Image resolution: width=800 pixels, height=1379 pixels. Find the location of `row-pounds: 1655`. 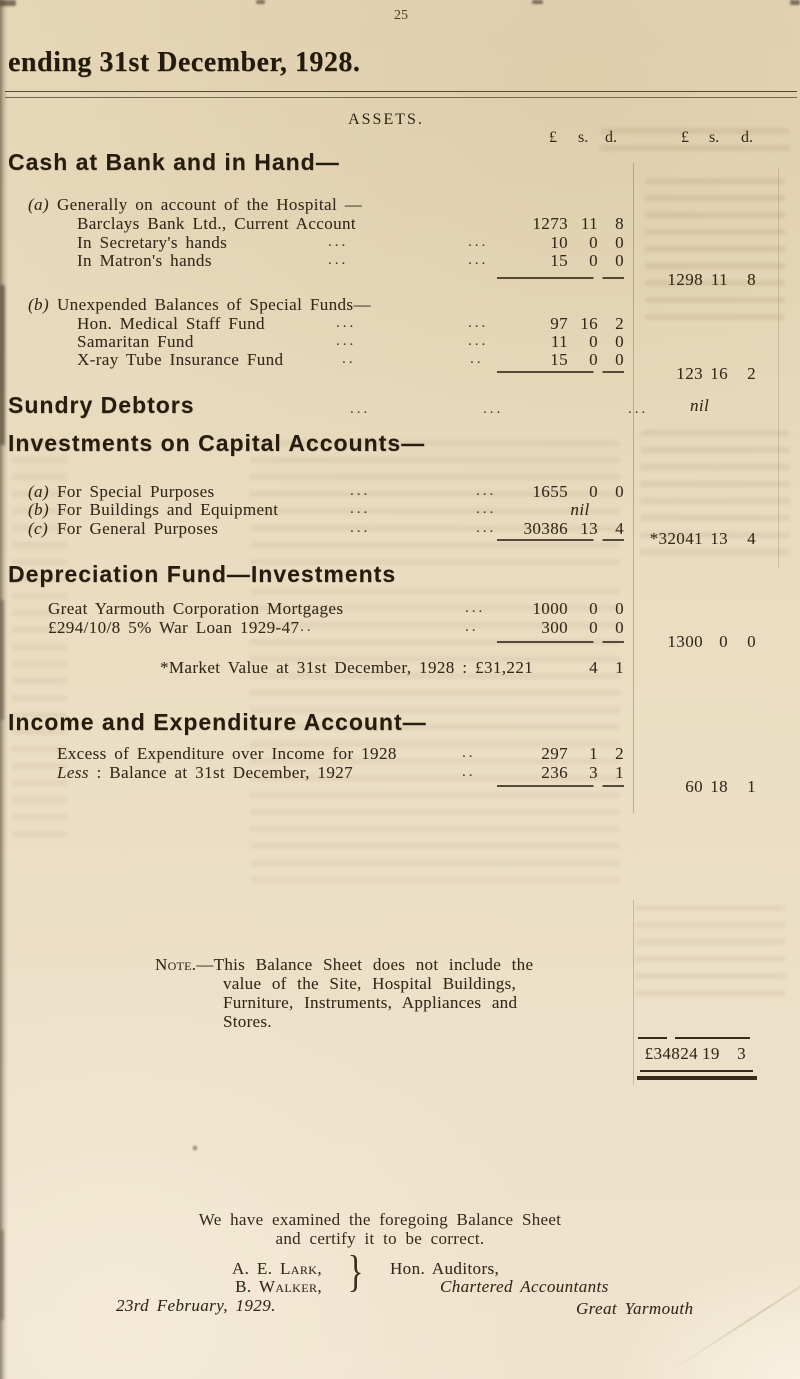

row-pounds: 1655 is located at coordinates (550, 491).